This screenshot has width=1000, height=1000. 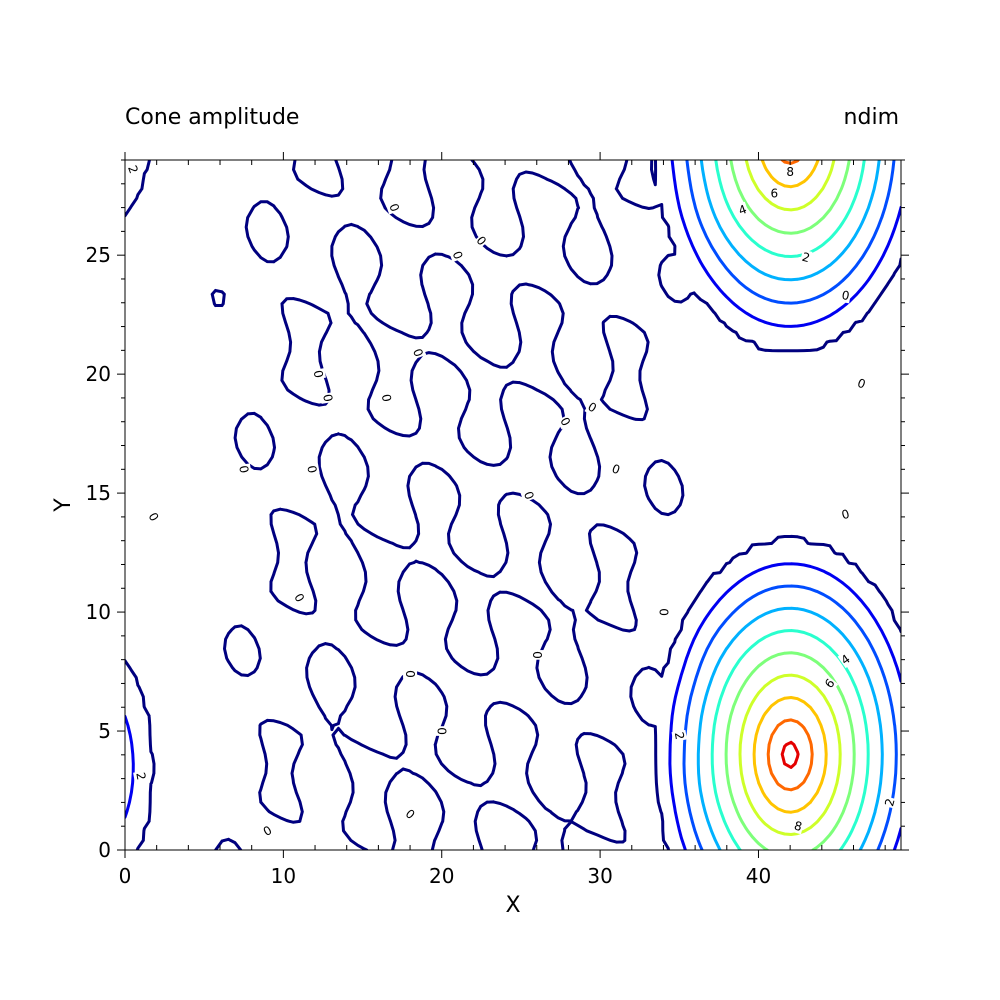 What do you see at coordinates (871, 117) in the screenshot?
I see `title-right: ndim` at bounding box center [871, 117].